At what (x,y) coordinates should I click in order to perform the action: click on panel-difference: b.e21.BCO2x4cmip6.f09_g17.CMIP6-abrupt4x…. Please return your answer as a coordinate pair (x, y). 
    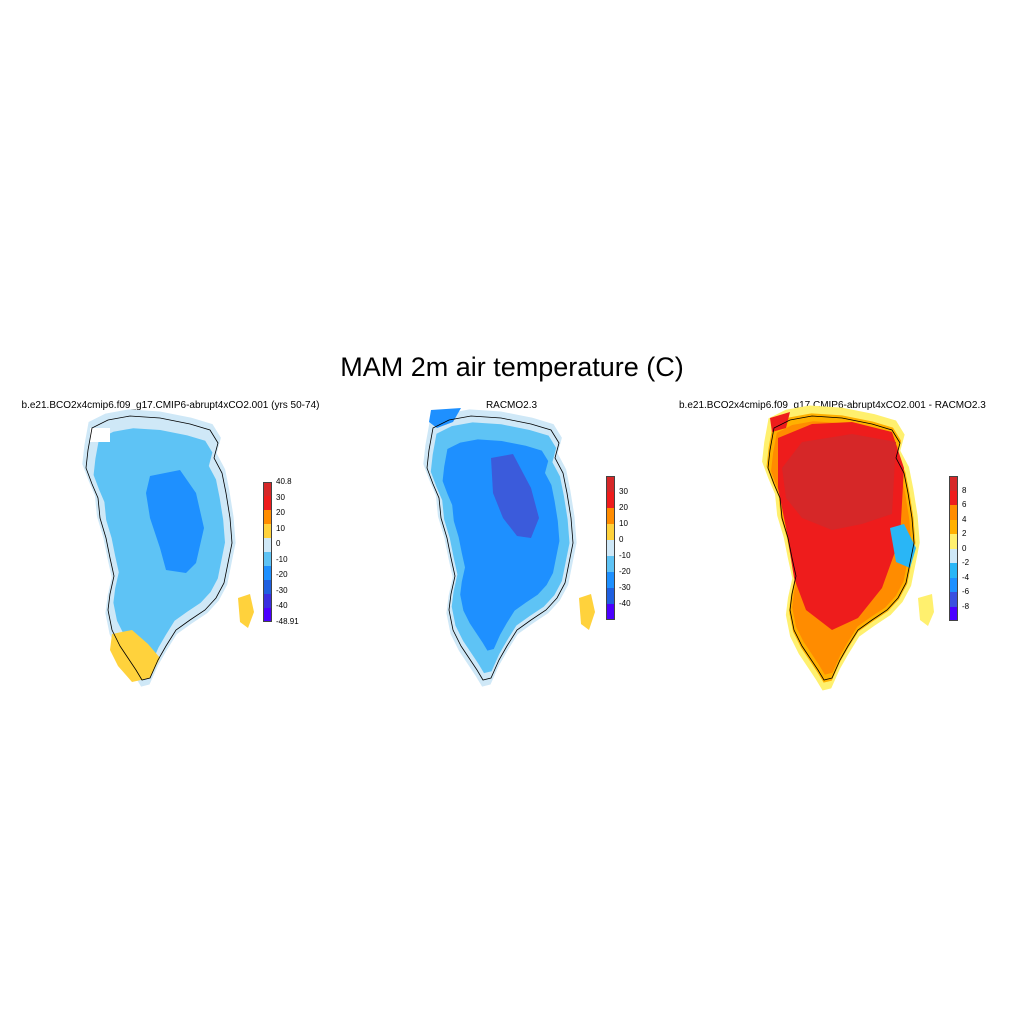
    Looking at the image, I should click on (851, 548).